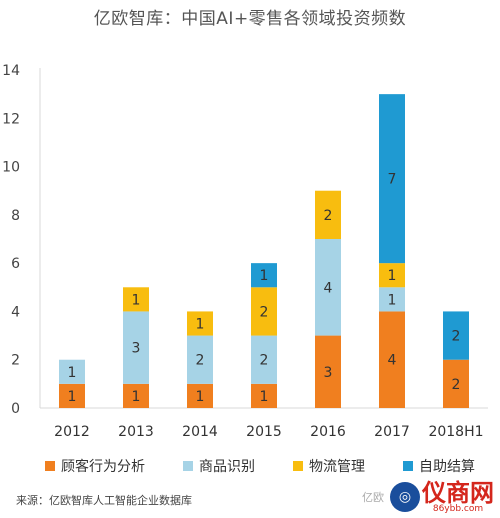 The height and width of the screenshot is (518, 500). I want to click on legend-item-product-recognition: 商品识别, so click(219, 466).